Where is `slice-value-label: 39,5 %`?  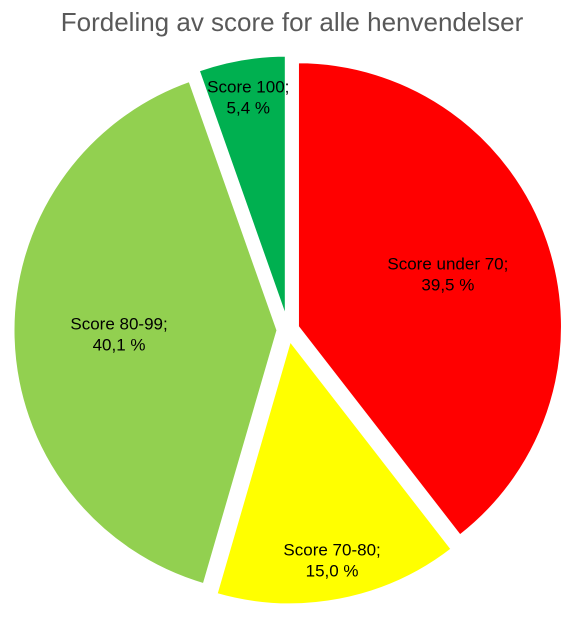 slice-value-label: 39,5 % is located at coordinates (447, 285).